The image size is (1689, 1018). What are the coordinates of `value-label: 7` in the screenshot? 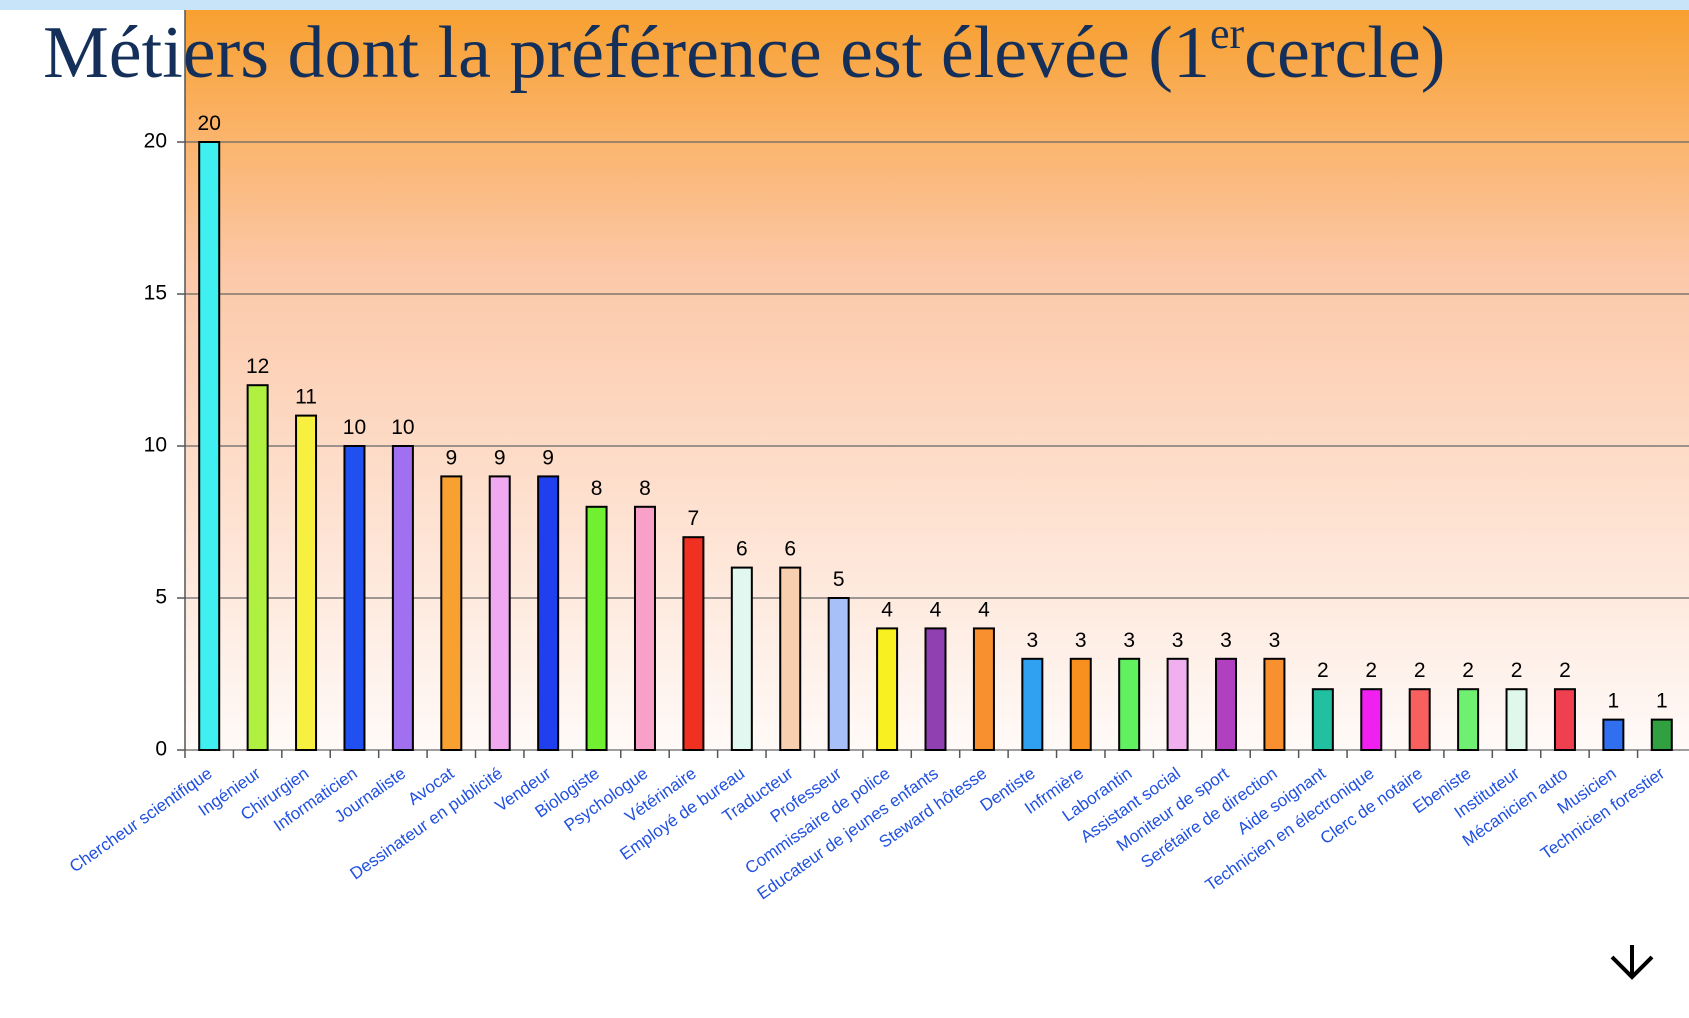 It's located at (694, 518).